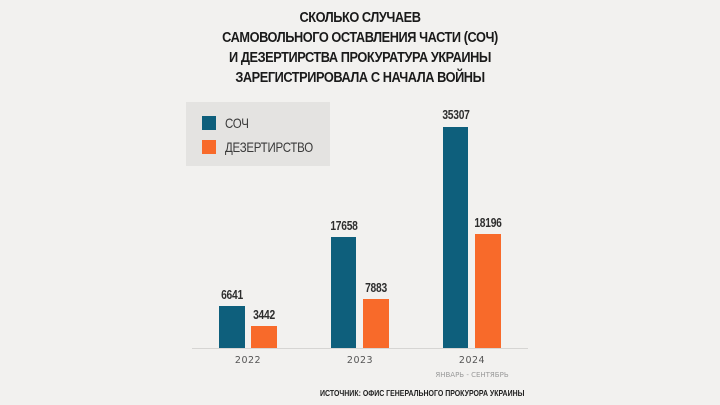  Describe the element at coordinates (360, 58) in the screenshot. I see `title-line-3: И ДЕЗЕРТИРСТВА ПРОКУРАТУРА УКРАИНЫ` at that location.